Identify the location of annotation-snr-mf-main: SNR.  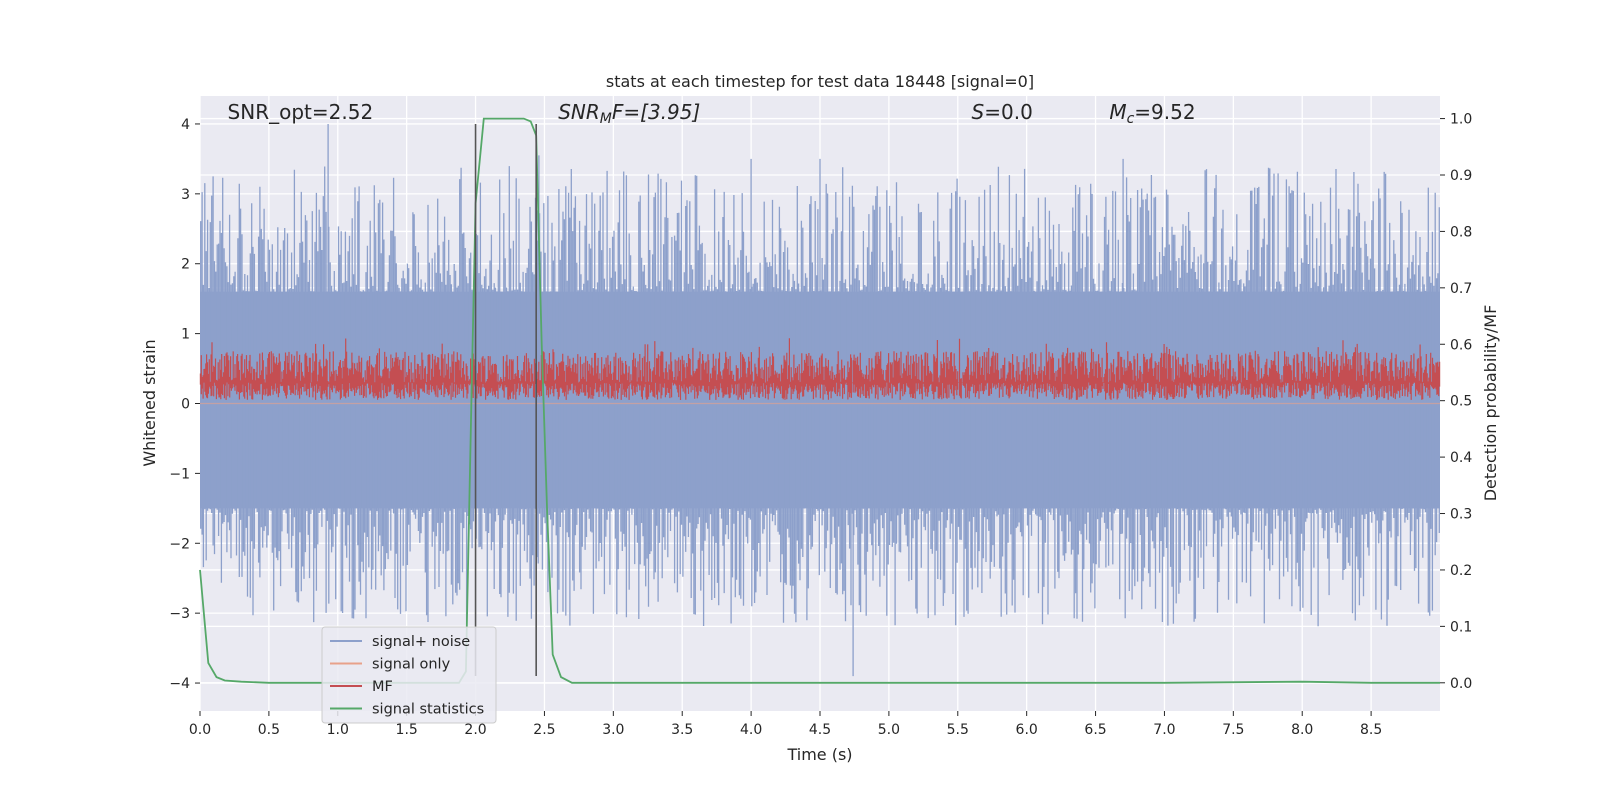
(579, 112).